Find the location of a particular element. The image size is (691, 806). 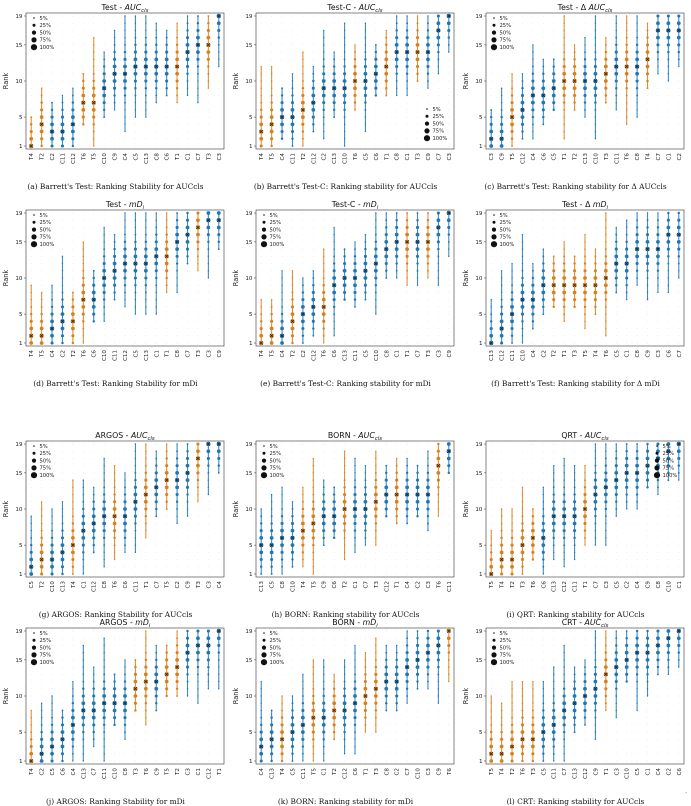

y-tick-label: 1 is located at coordinates (21, 147).